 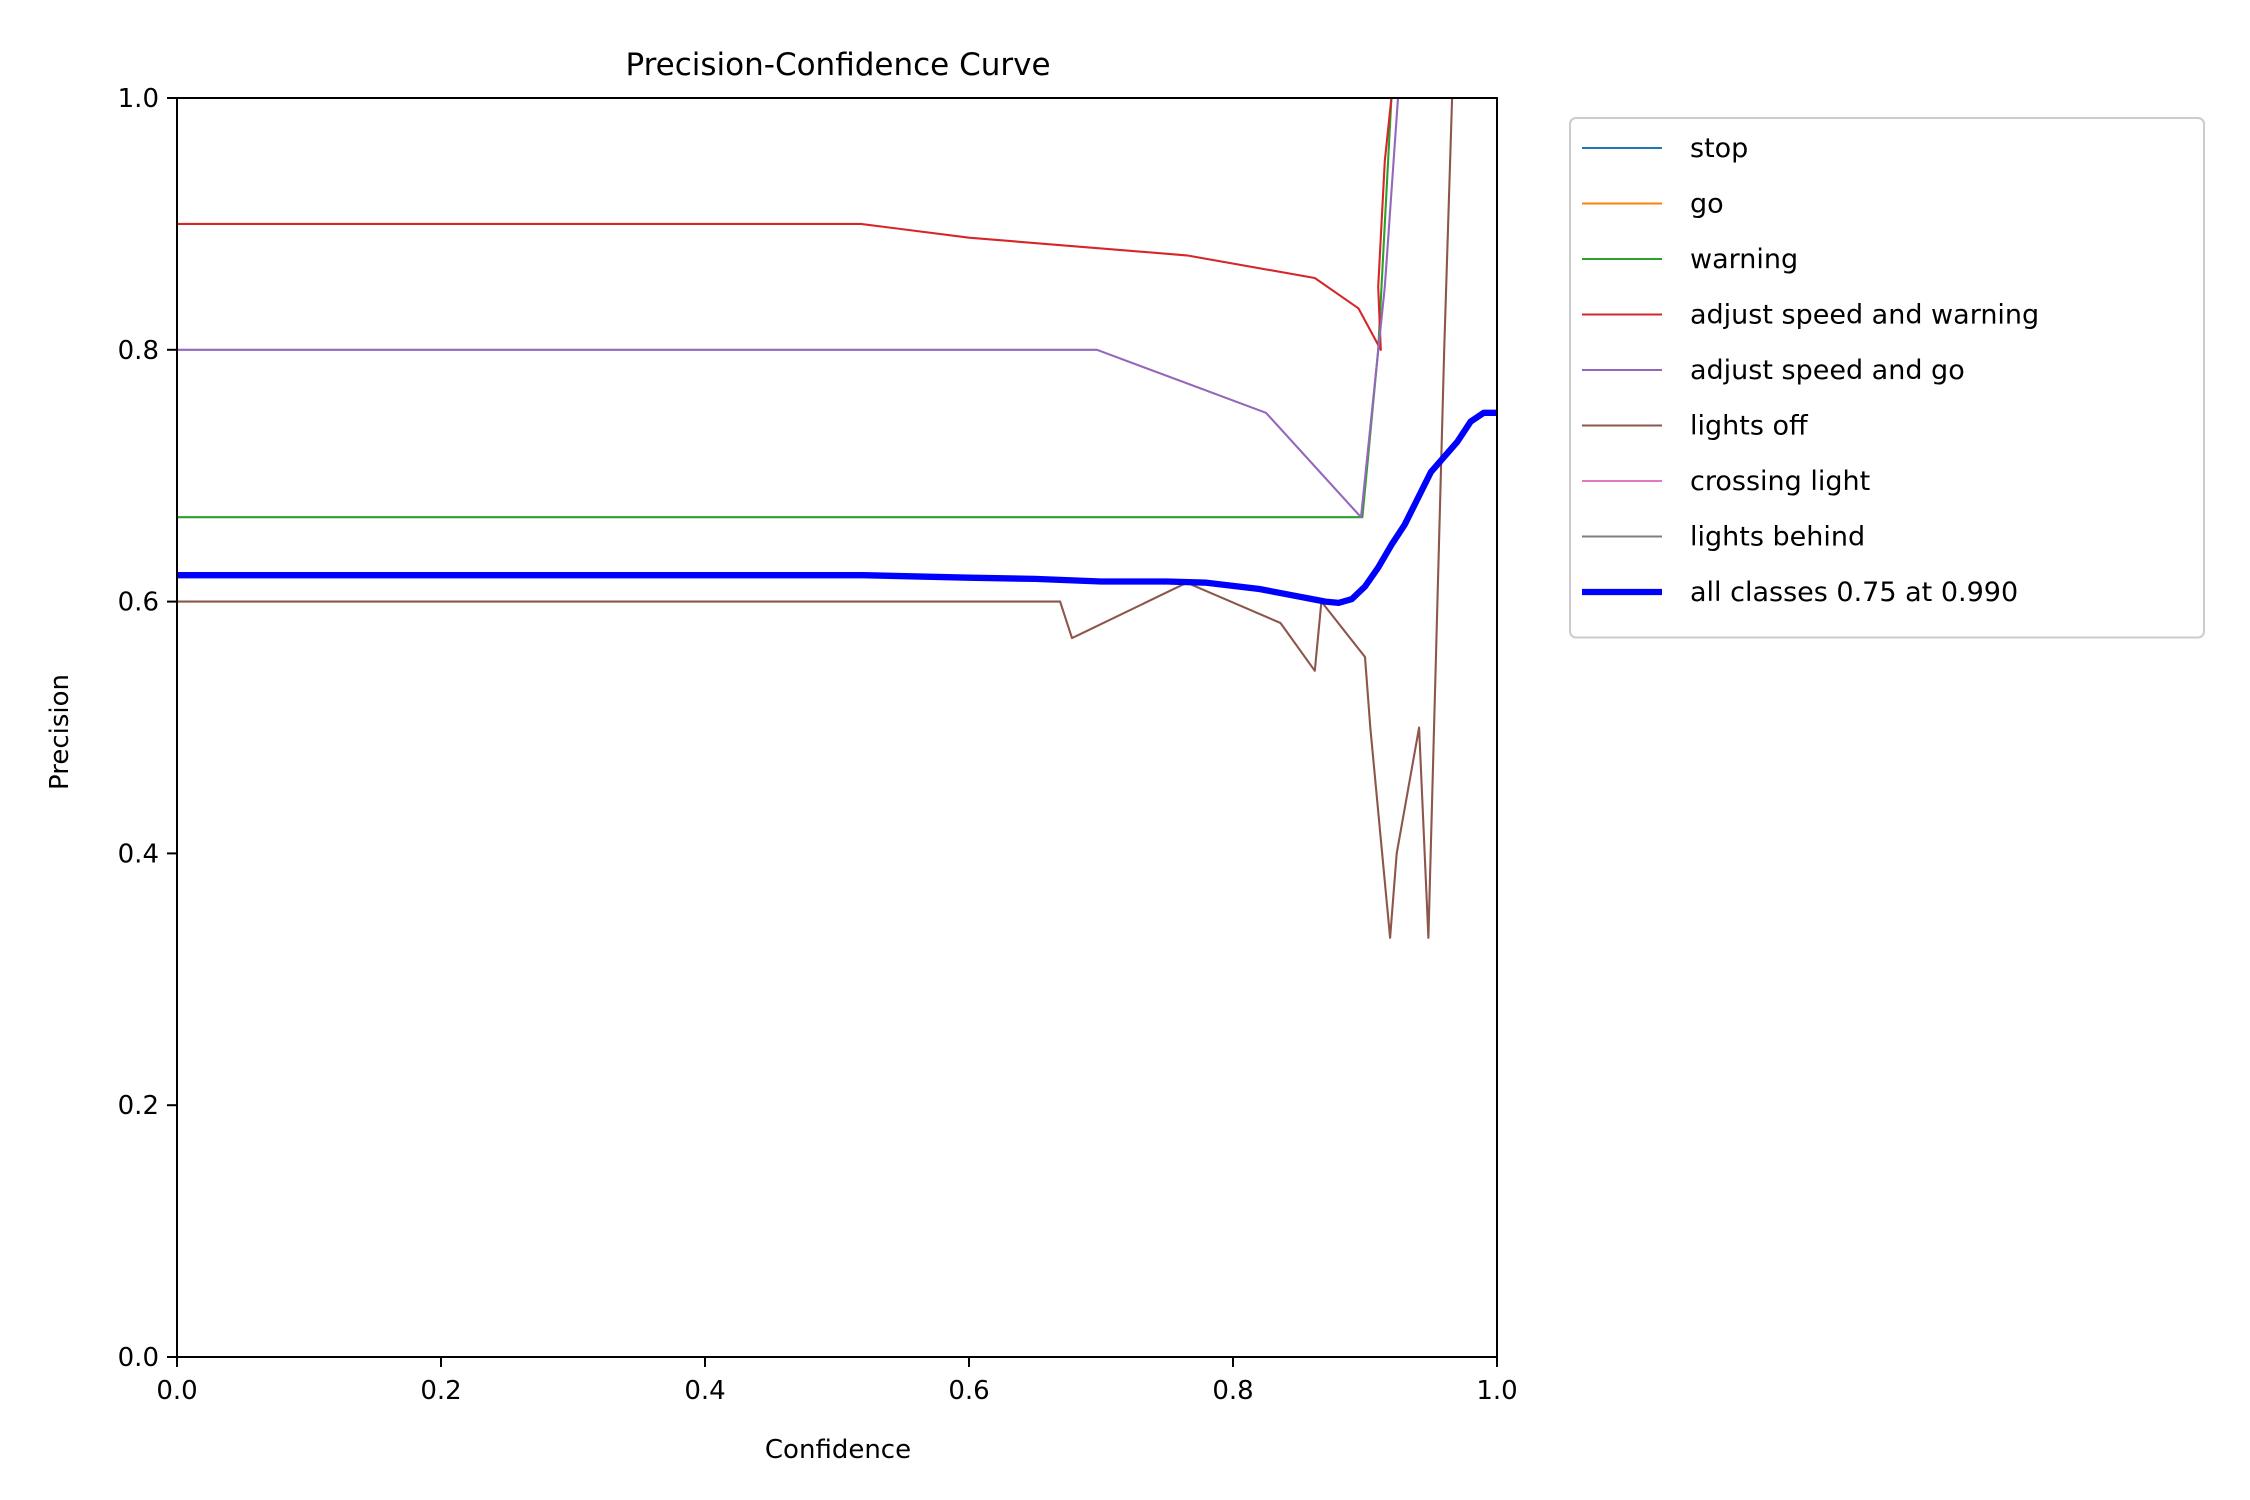 I want to click on legend-label-2: warning, so click(x=1744, y=259).